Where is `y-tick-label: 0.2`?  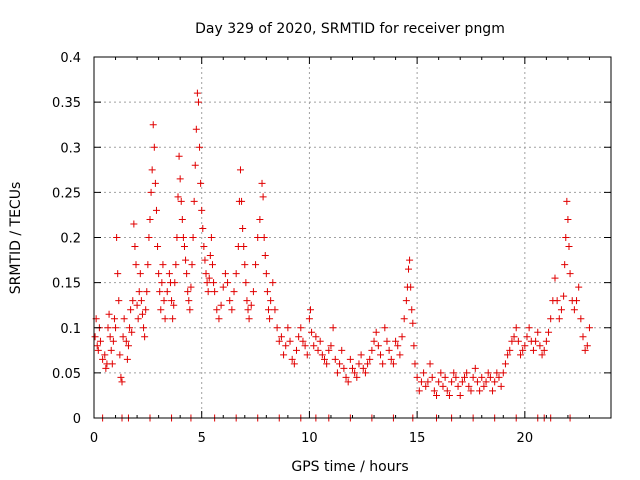
y-tick-label: 0.2 is located at coordinates (70, 239).